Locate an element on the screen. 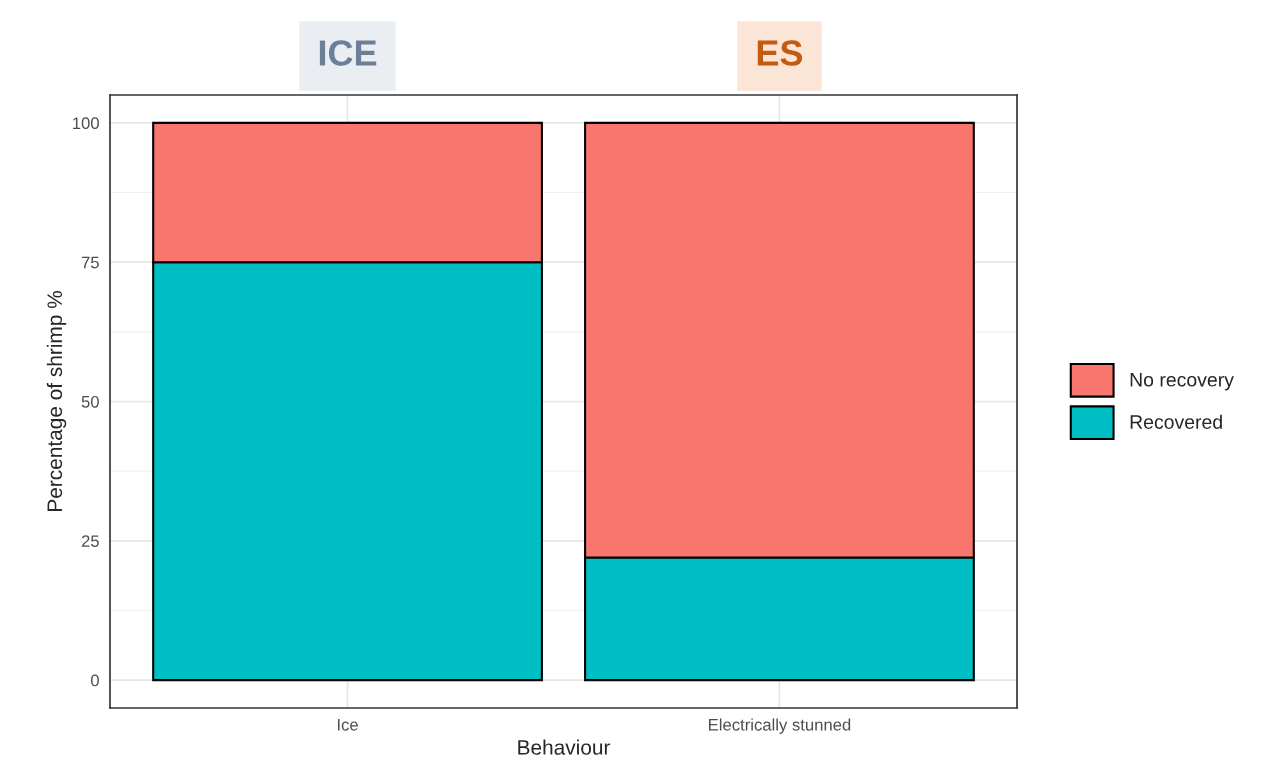  legend-label: Recovered is located at coordinates (1176, 421).